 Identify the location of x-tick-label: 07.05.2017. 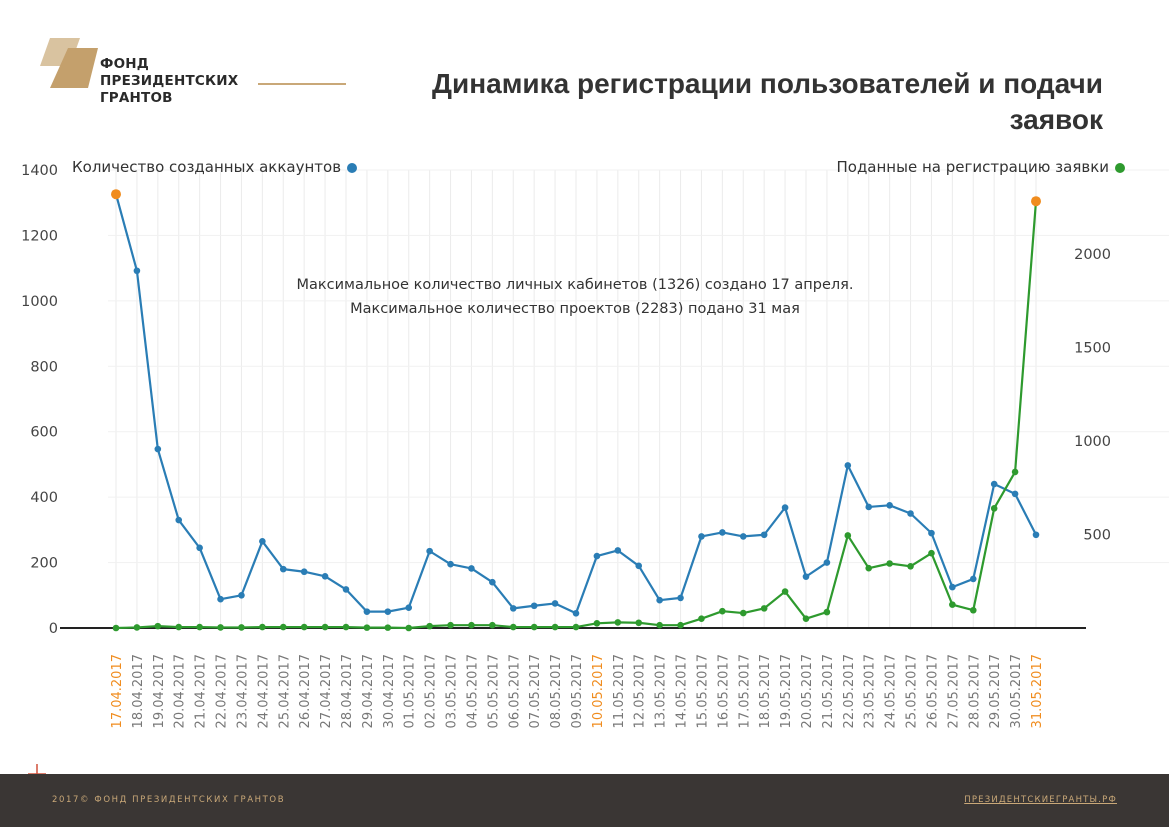
(535, 691).